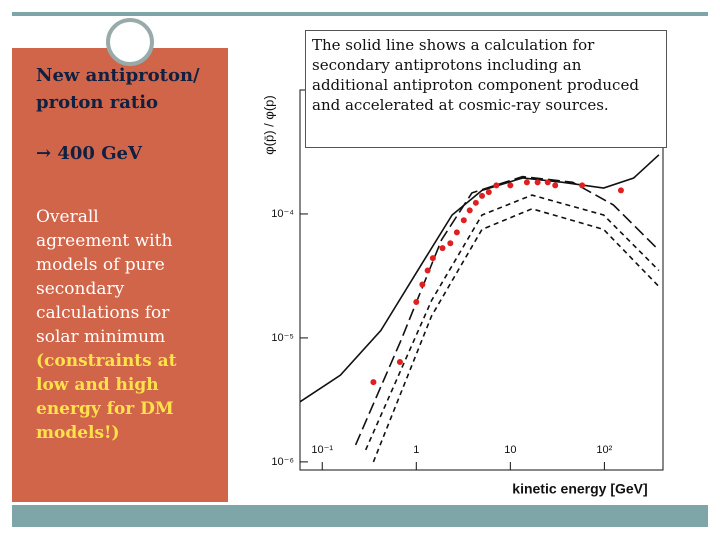 This screenshot has height=540, width=720. What do you see at coordinates (322, 450) in the screenshot?
I see `x-tick-label: 10⁻¹` at bounding box center [322, 450].